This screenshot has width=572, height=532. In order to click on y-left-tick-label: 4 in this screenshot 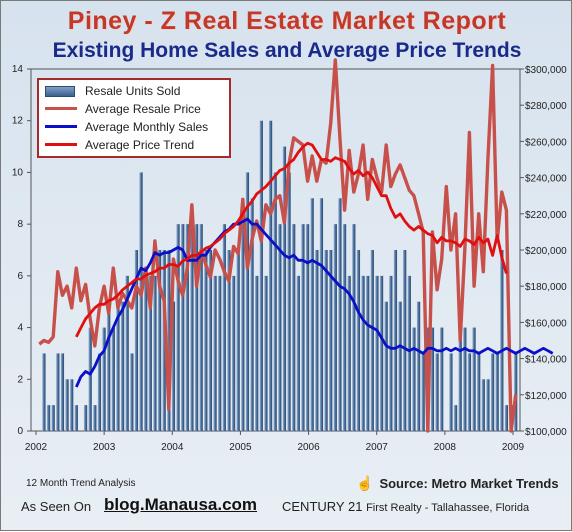, I will do `click(20, 328)`.